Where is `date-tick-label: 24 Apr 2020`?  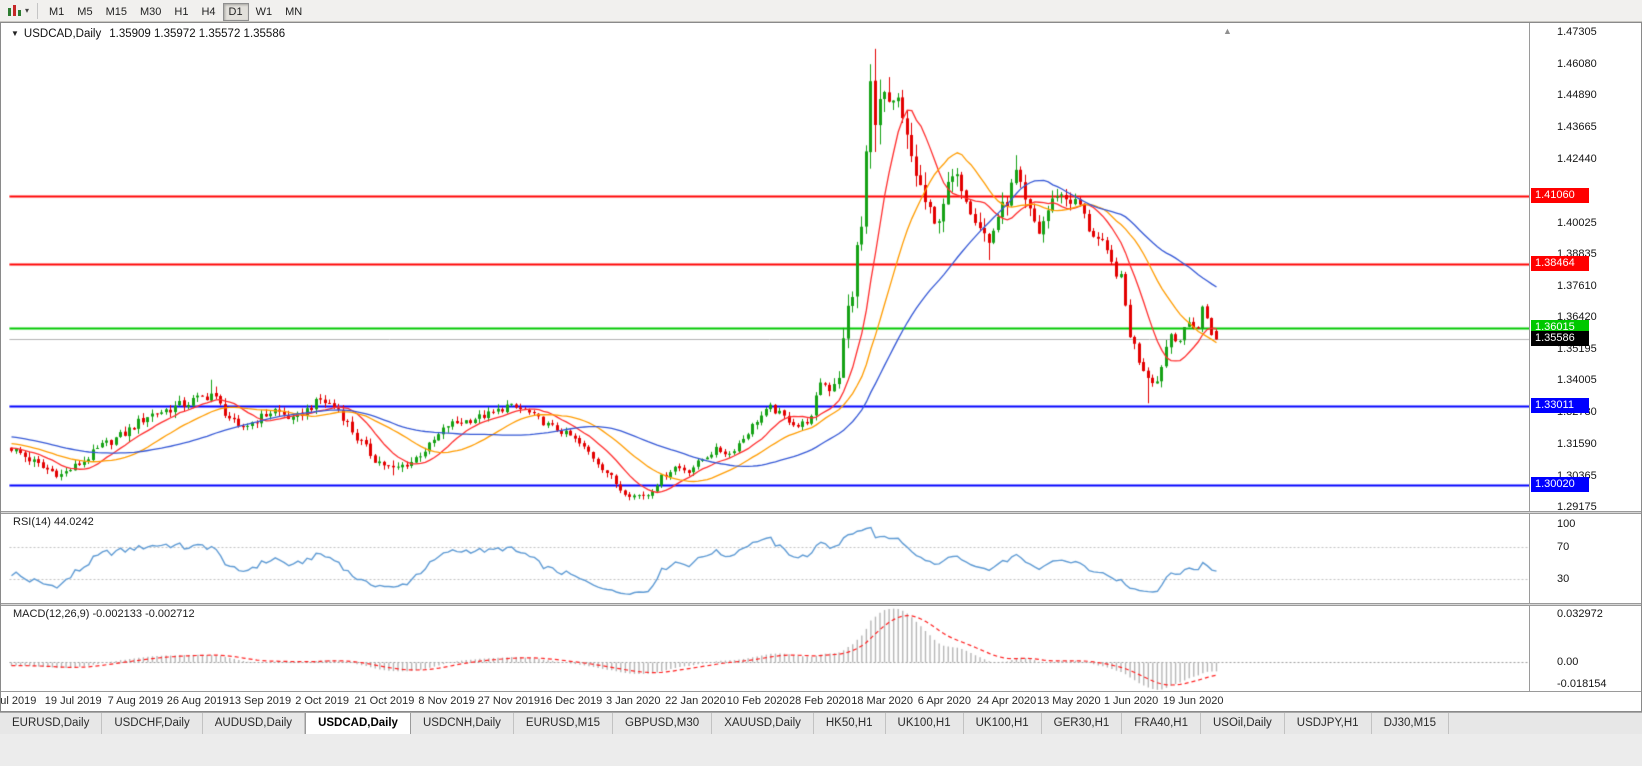 date-tick-label: 24 Apr 2020 is located at coordinates (1006, 701).